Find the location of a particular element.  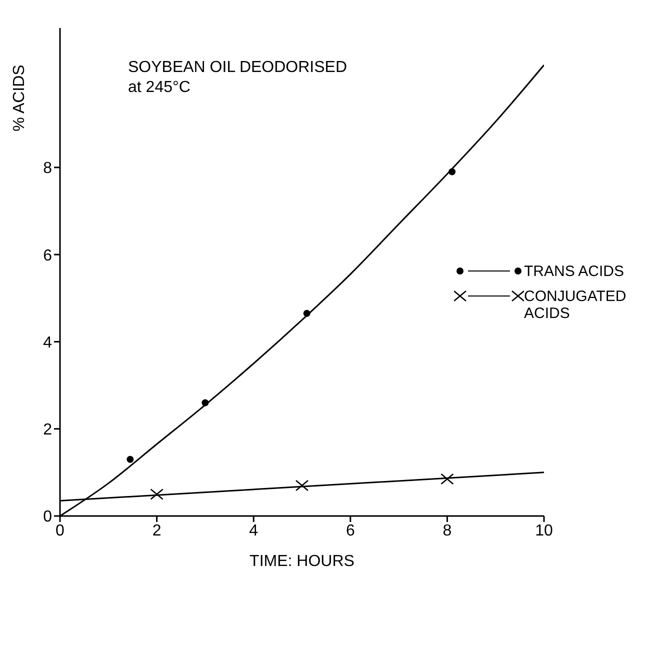

x-tick-label: 4 is located at coordinates (253, 531).